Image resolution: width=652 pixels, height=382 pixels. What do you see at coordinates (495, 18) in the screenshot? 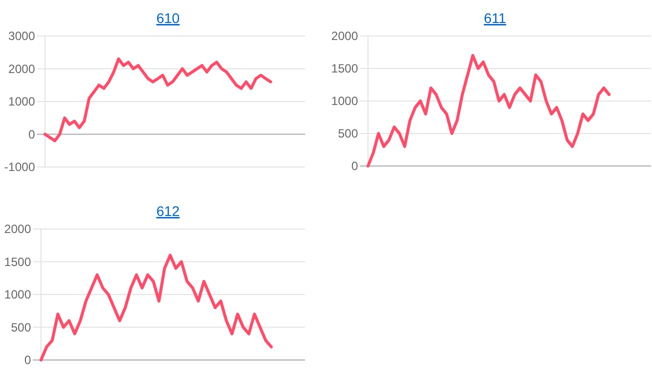
I see `chart-title: 611` at bounding box center [495, 18].